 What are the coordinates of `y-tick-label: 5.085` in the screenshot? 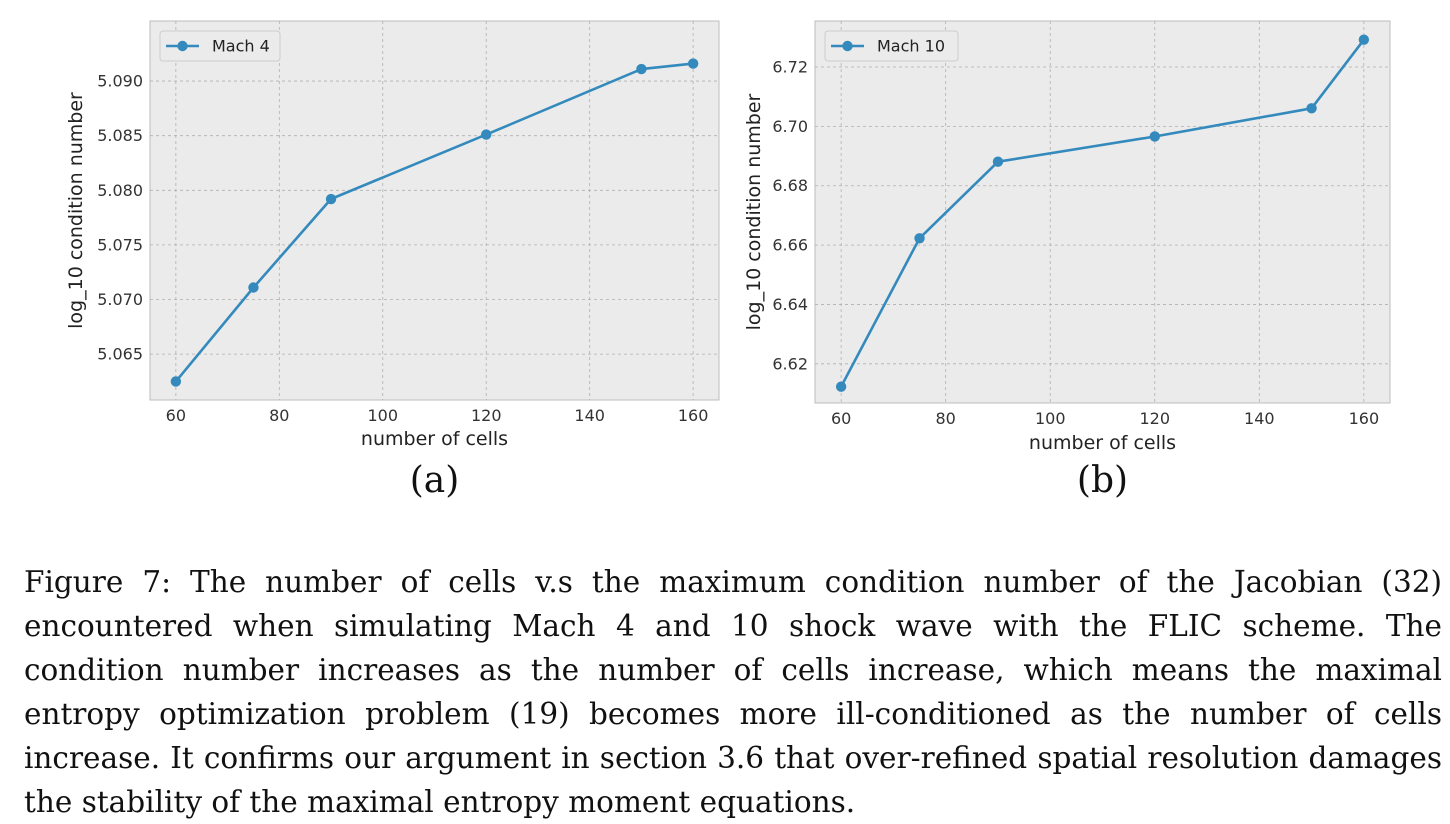 It's located at (120, 135).